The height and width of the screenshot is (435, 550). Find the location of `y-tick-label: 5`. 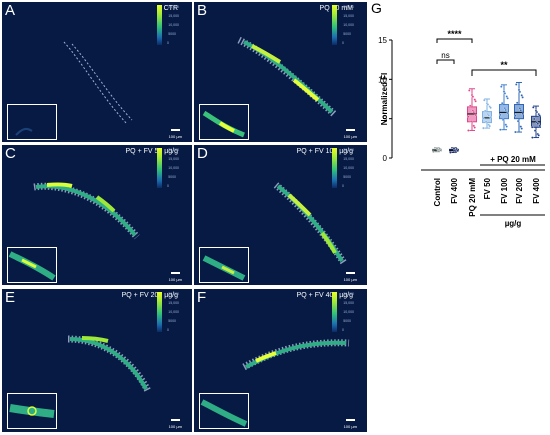

y-tick-label: 5 is located at coordinates (385, 119).